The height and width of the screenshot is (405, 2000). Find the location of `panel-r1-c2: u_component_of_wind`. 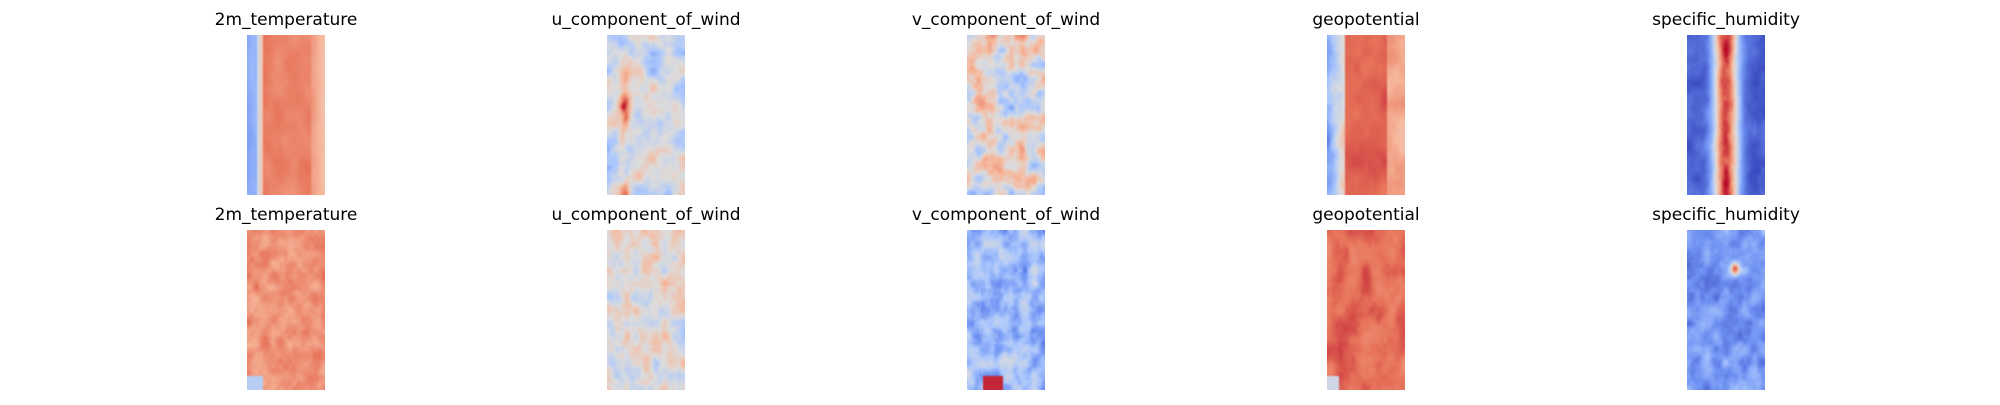

panel-r1-c2: u_component_of_wind is located at coordinates (646, 110).